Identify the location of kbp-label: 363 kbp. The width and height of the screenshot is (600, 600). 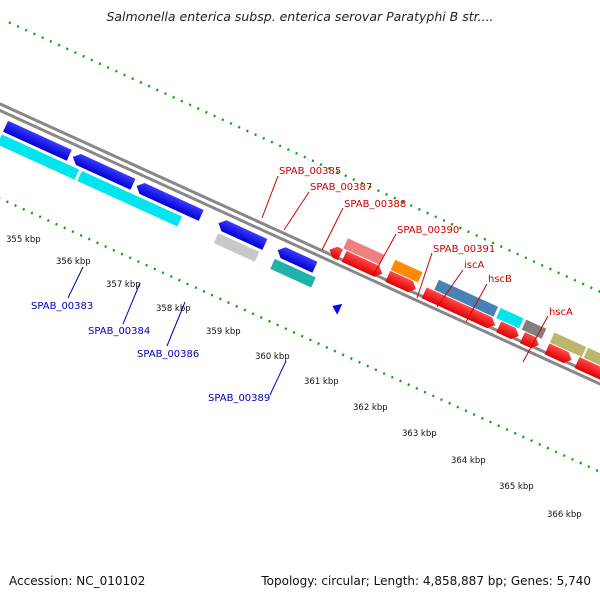
(419, 434).